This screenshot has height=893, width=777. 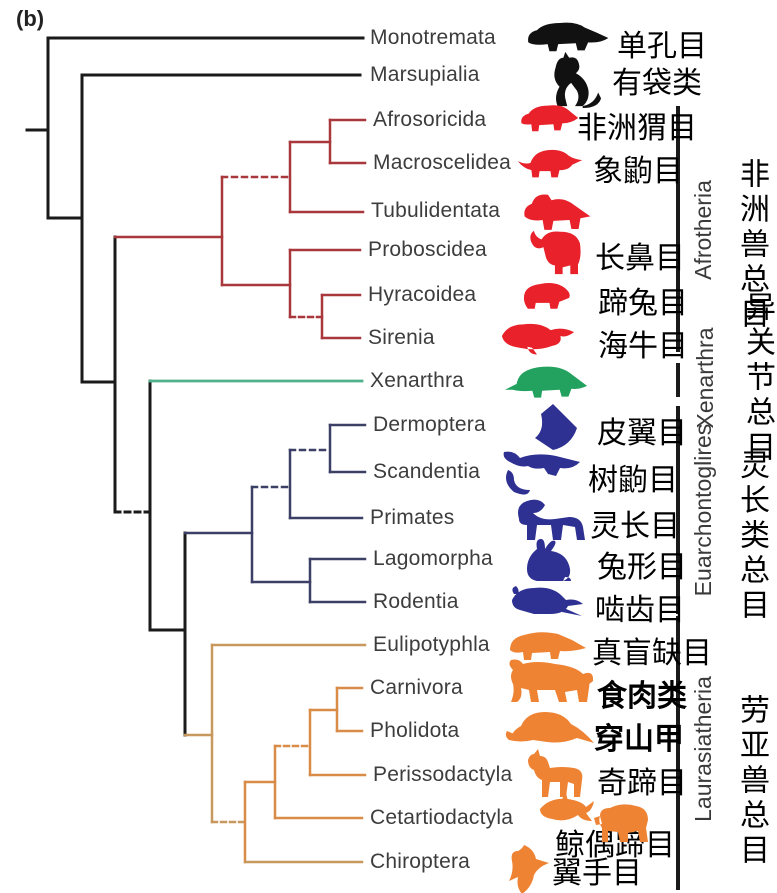 I want to click on taxon-label-scandentia: Scandentia, so click(x=427, y=471).